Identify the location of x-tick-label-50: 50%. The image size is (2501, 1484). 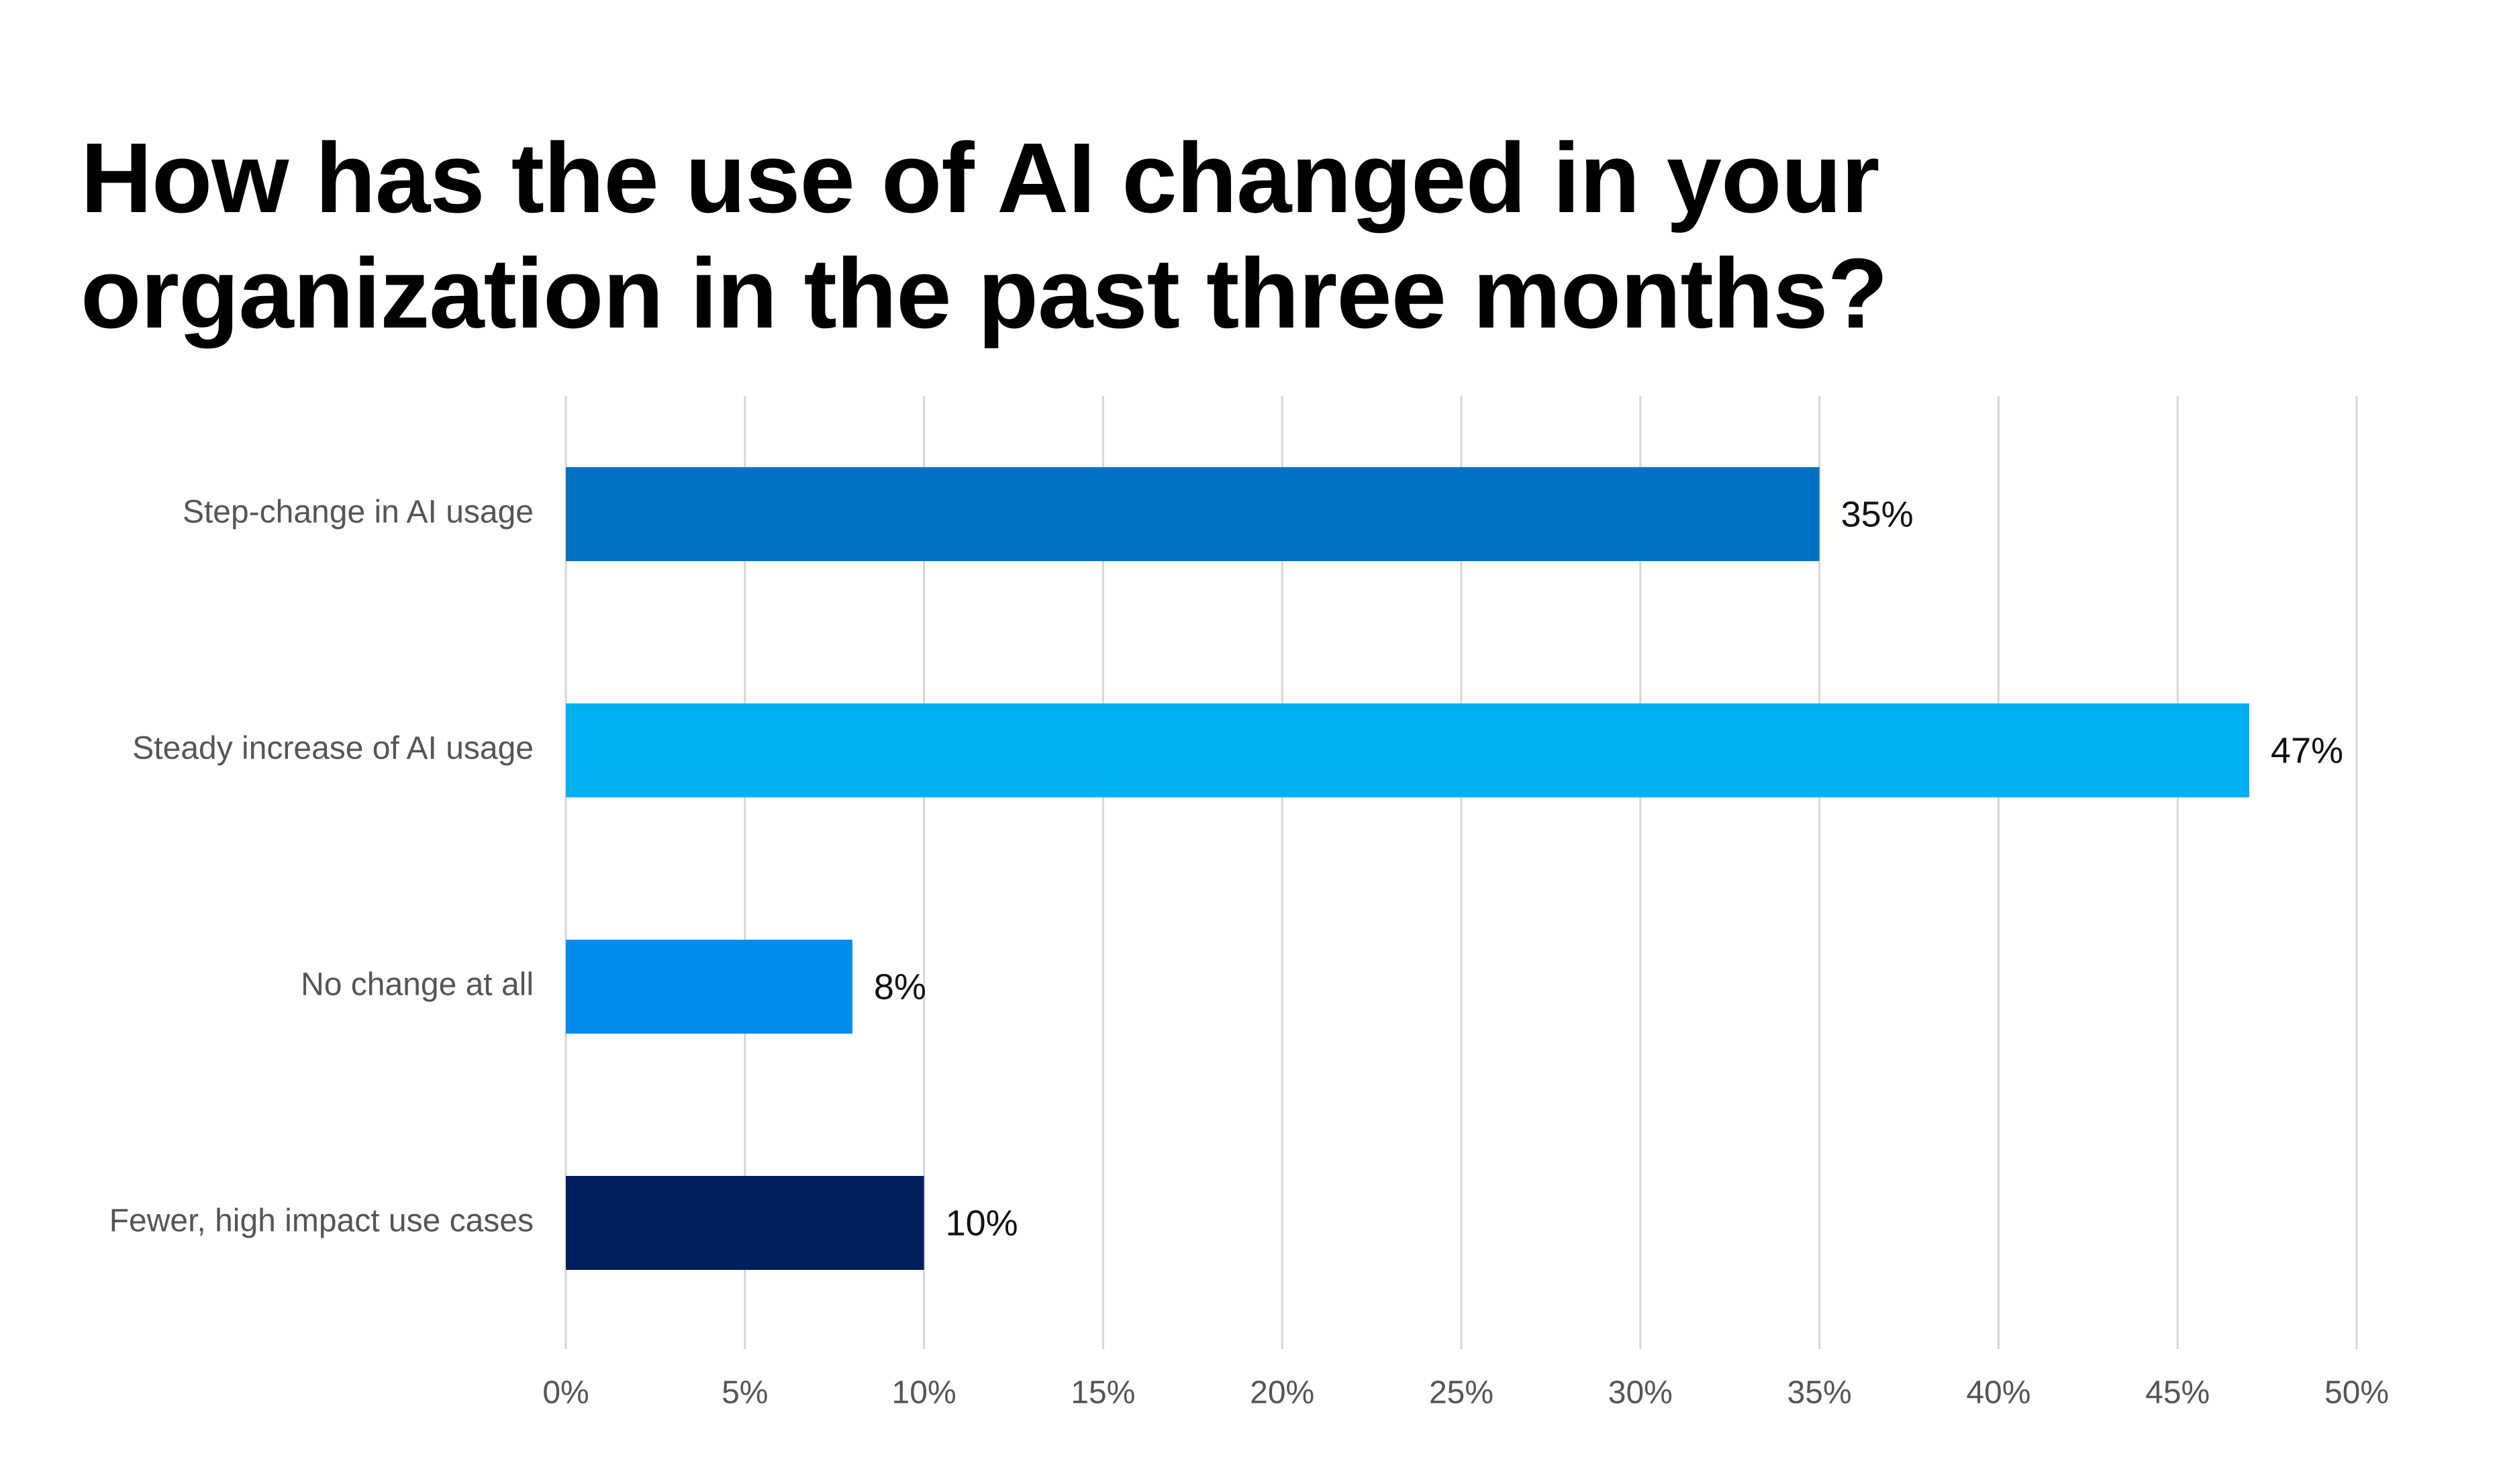
(2356, 1393).